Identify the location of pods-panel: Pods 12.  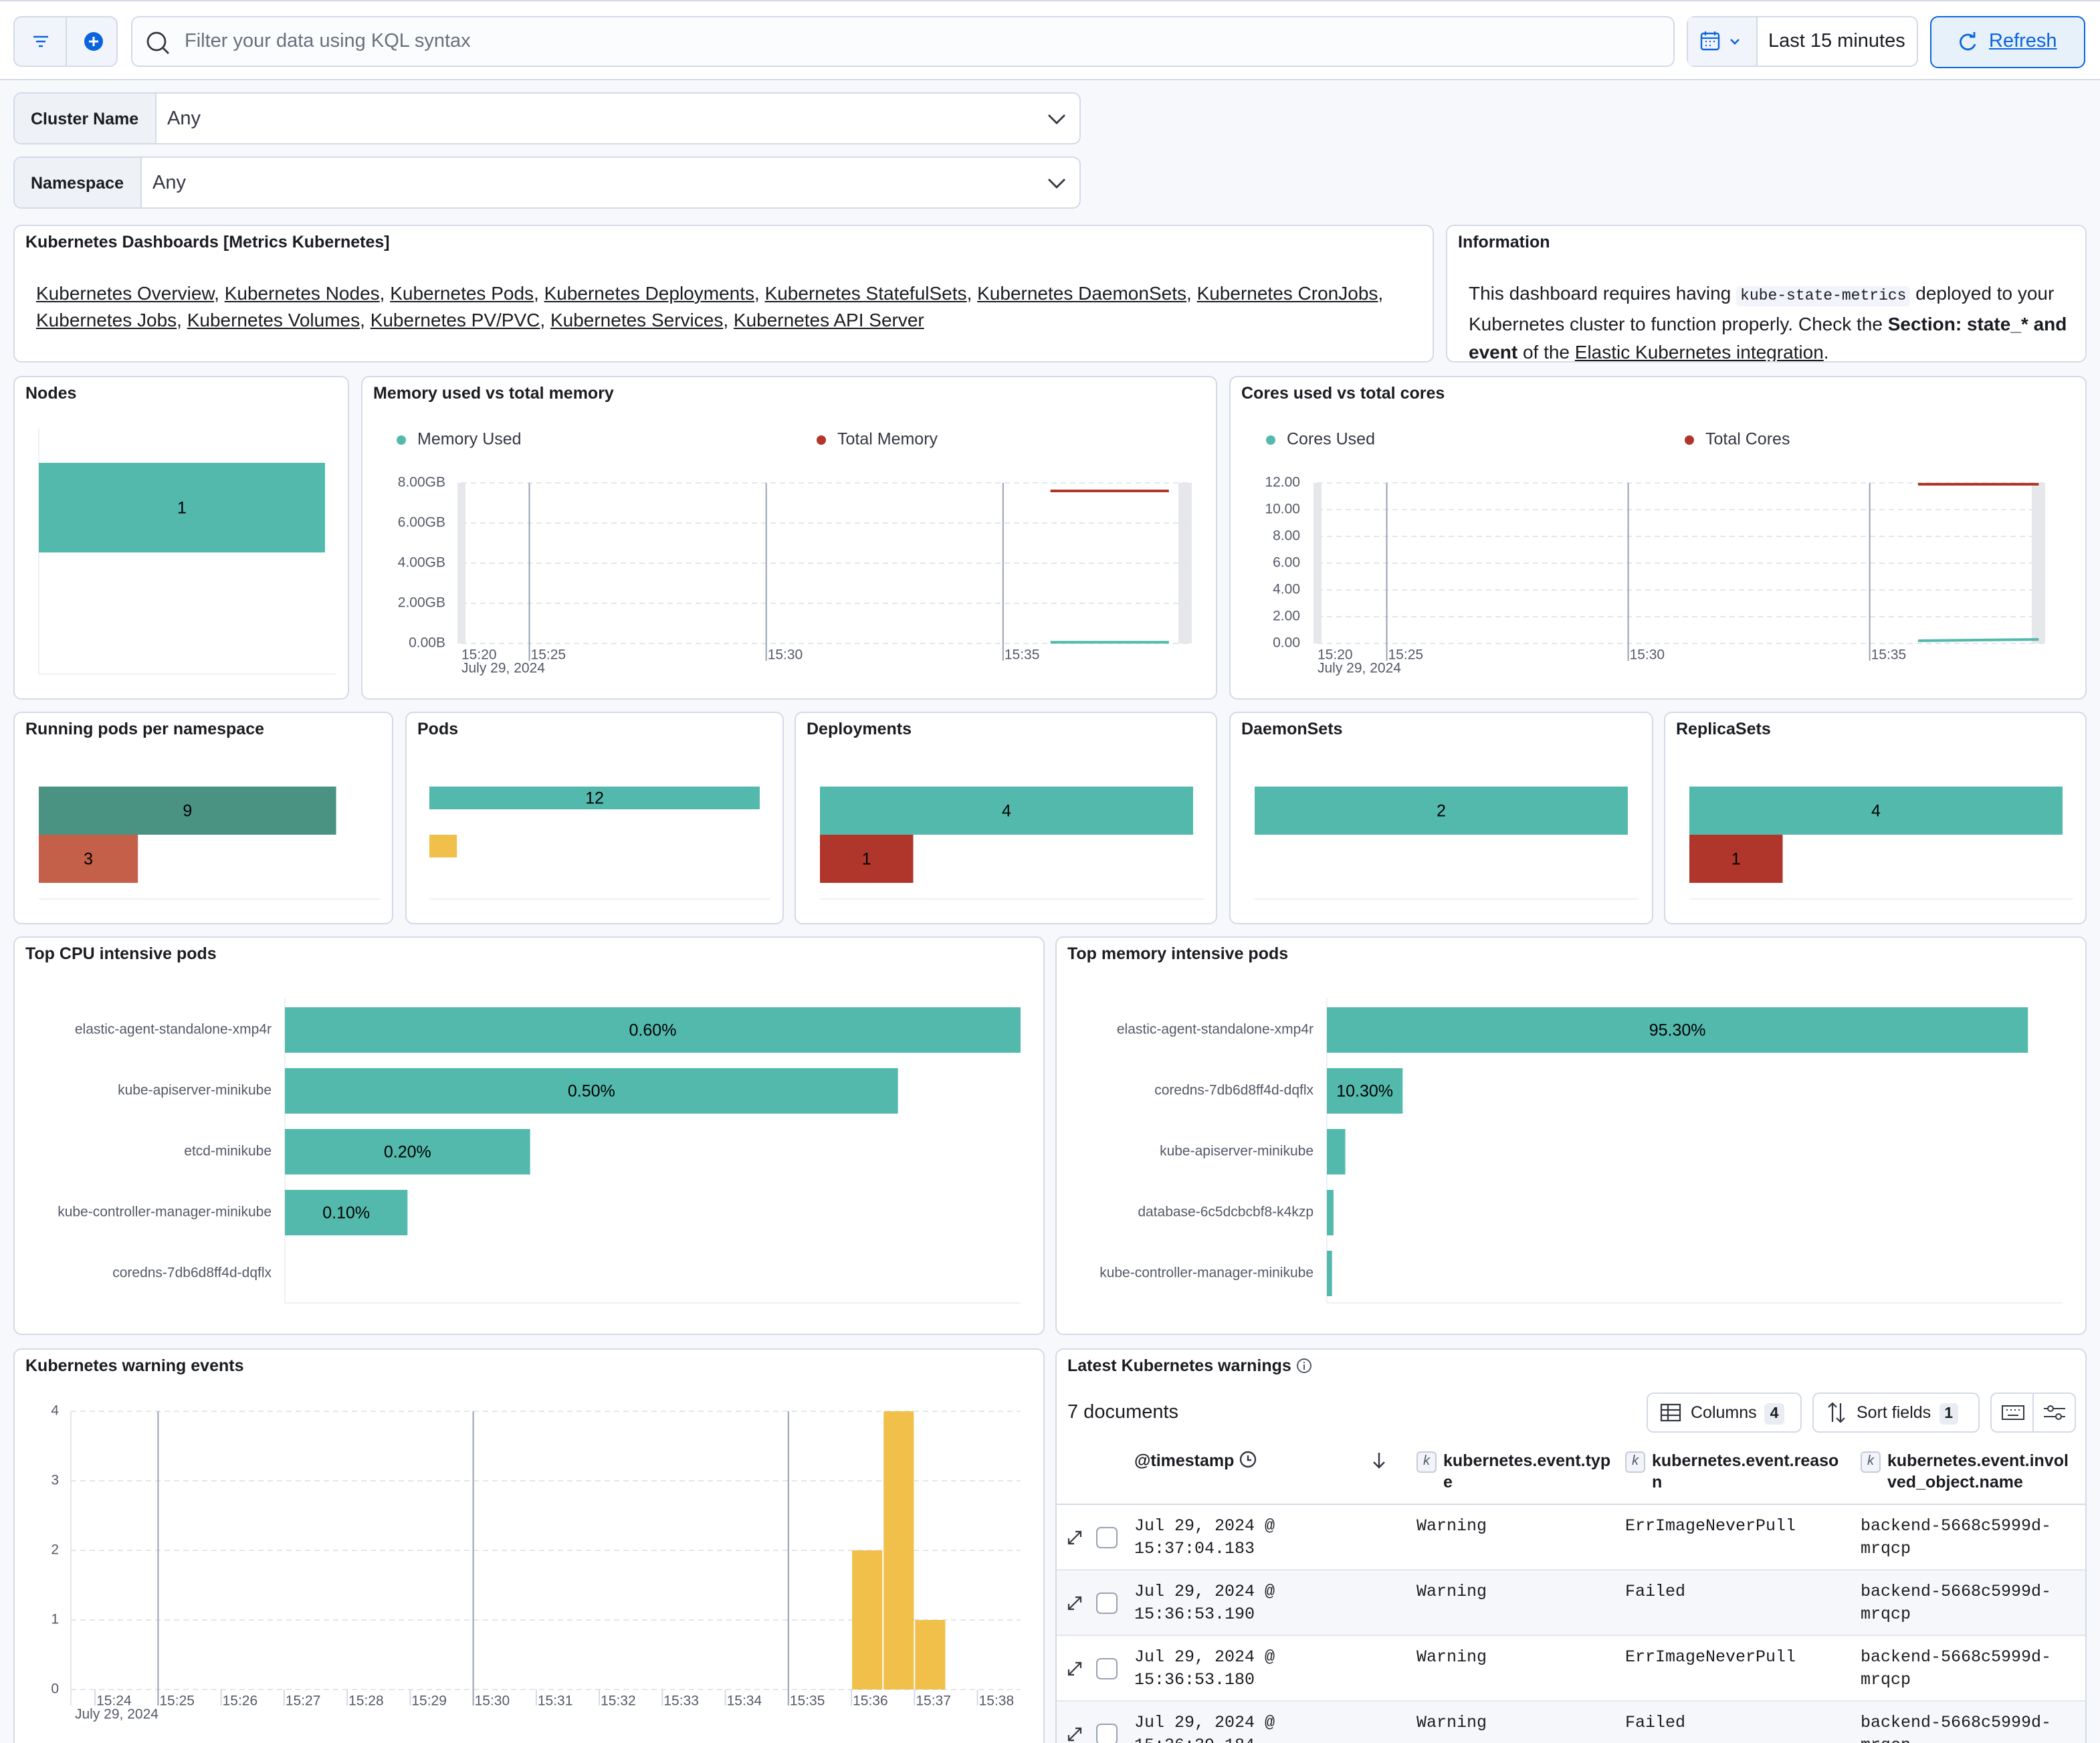
(594, 818).